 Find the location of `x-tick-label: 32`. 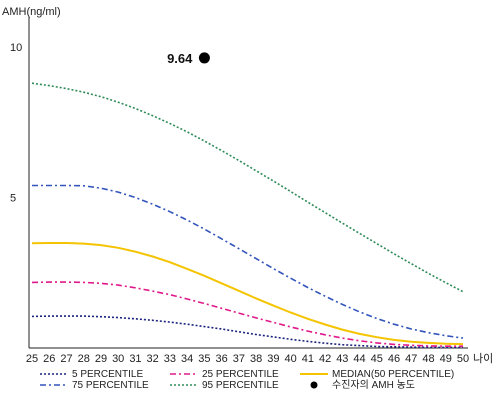

x-tick-label: 32 is located at coordinates (153, 359).